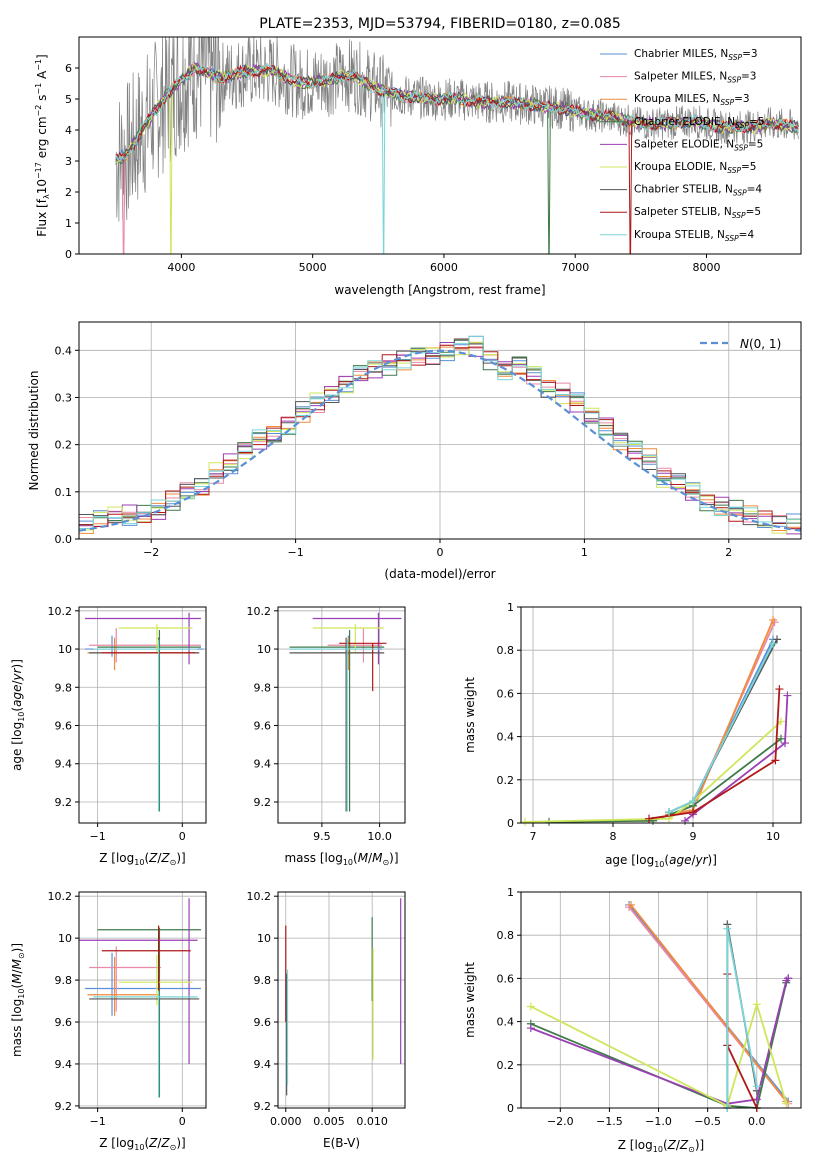 The width and height of the screenshot is (819, 1170). What do you see at coordinates (116, 858) in the screenshot?
I see `panel-xlabel-part: Z [log` at bounding box center [116, 858].